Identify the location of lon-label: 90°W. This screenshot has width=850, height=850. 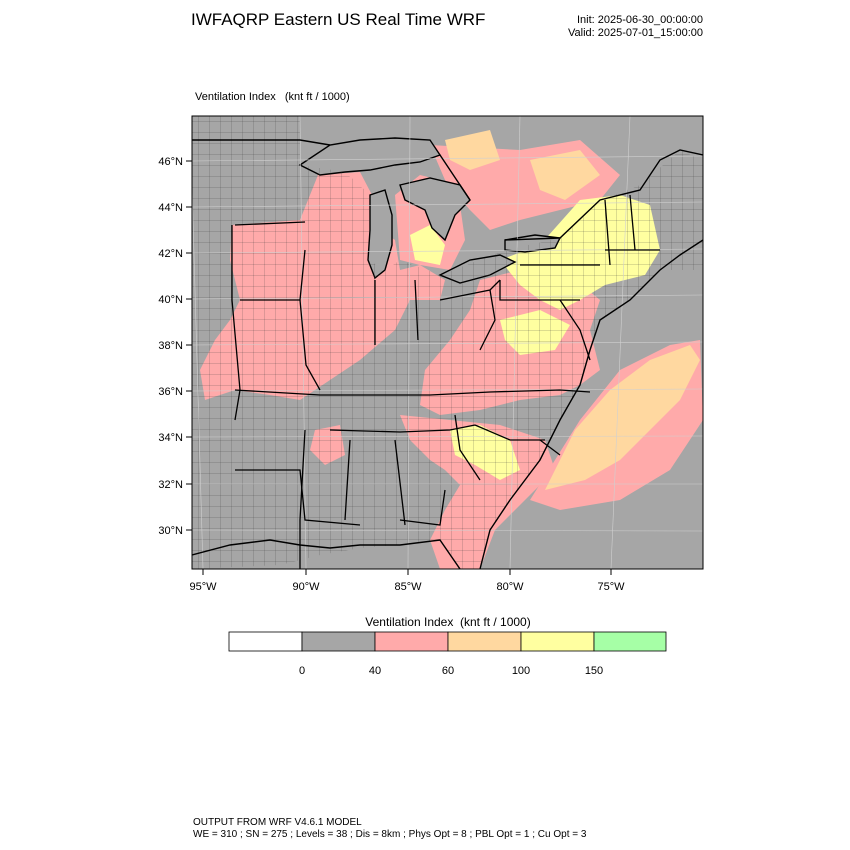
(306, 587).